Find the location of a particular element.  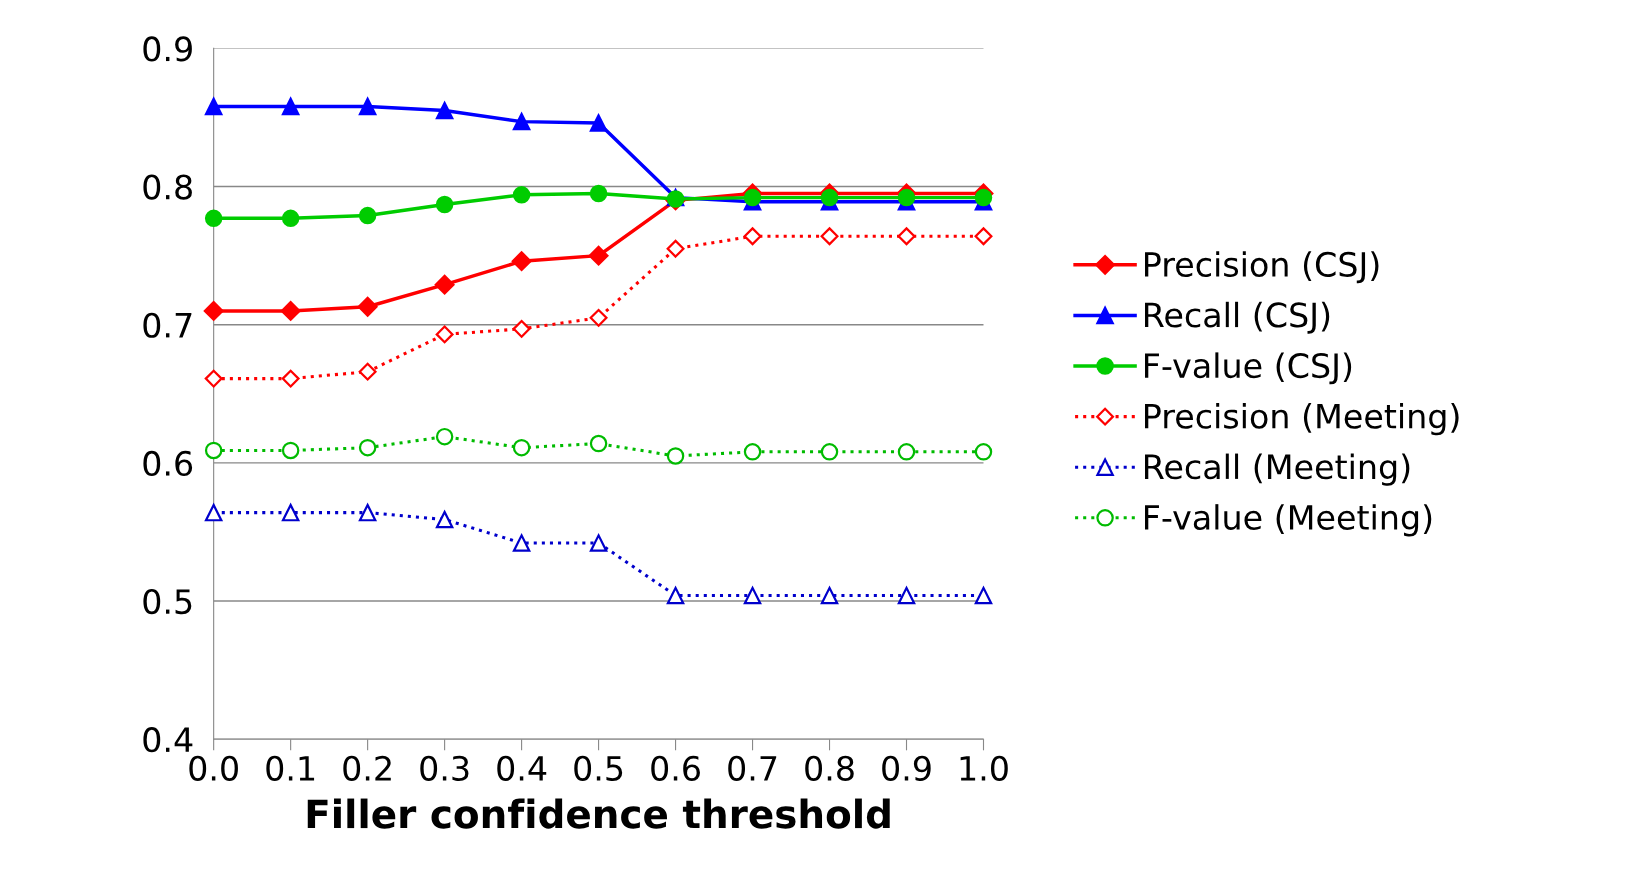

legend-label: Recall (CSJ) is located at coordinates (1237, 317).